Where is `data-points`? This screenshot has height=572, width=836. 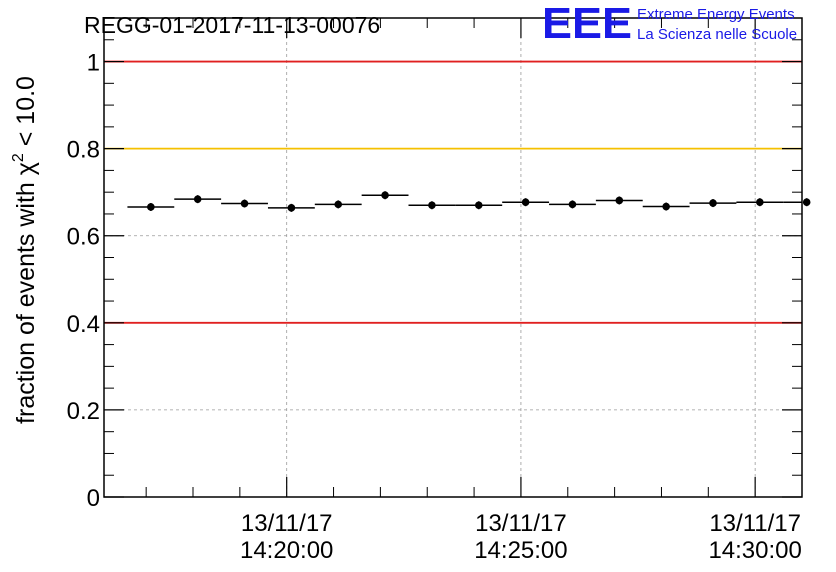 data-points is located at coordinates (469, 201).